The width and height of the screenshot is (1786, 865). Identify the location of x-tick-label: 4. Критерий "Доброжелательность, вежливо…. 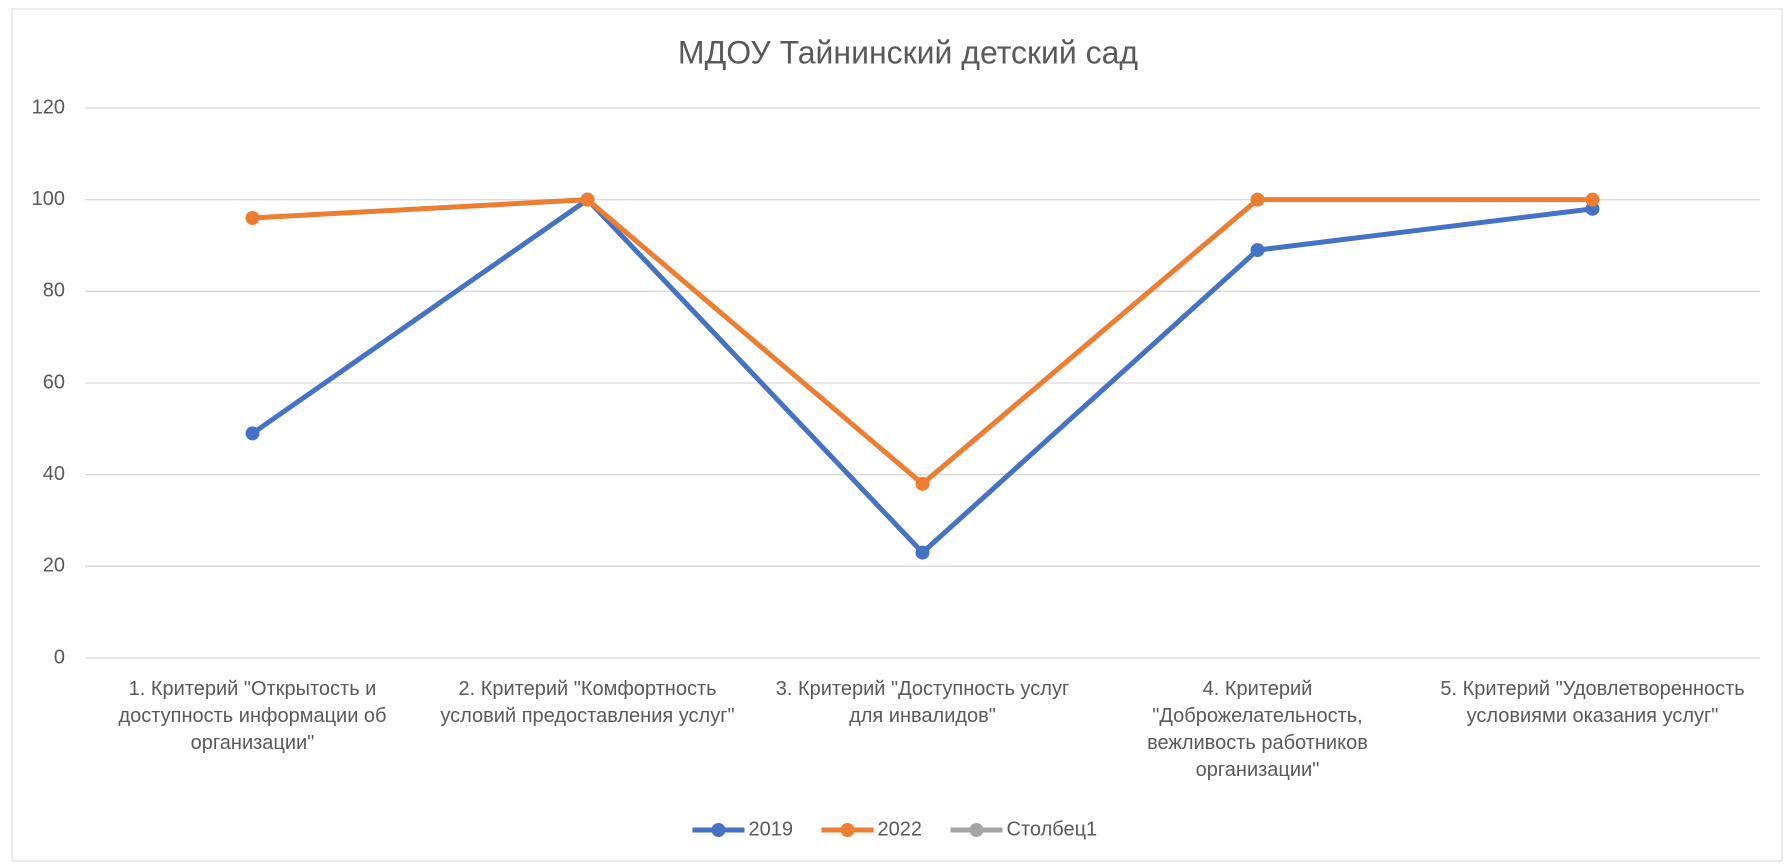
(1257, 729).